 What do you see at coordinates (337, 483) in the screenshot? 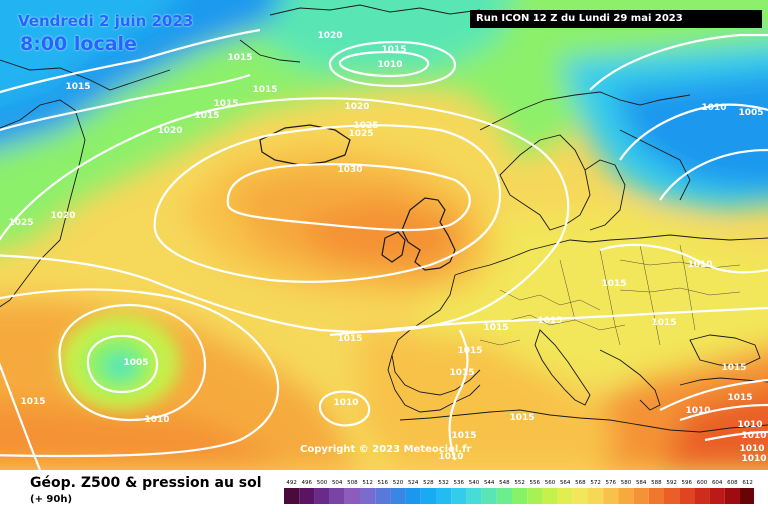
I see `legend-label: 504` at bounding box center [337, 483].